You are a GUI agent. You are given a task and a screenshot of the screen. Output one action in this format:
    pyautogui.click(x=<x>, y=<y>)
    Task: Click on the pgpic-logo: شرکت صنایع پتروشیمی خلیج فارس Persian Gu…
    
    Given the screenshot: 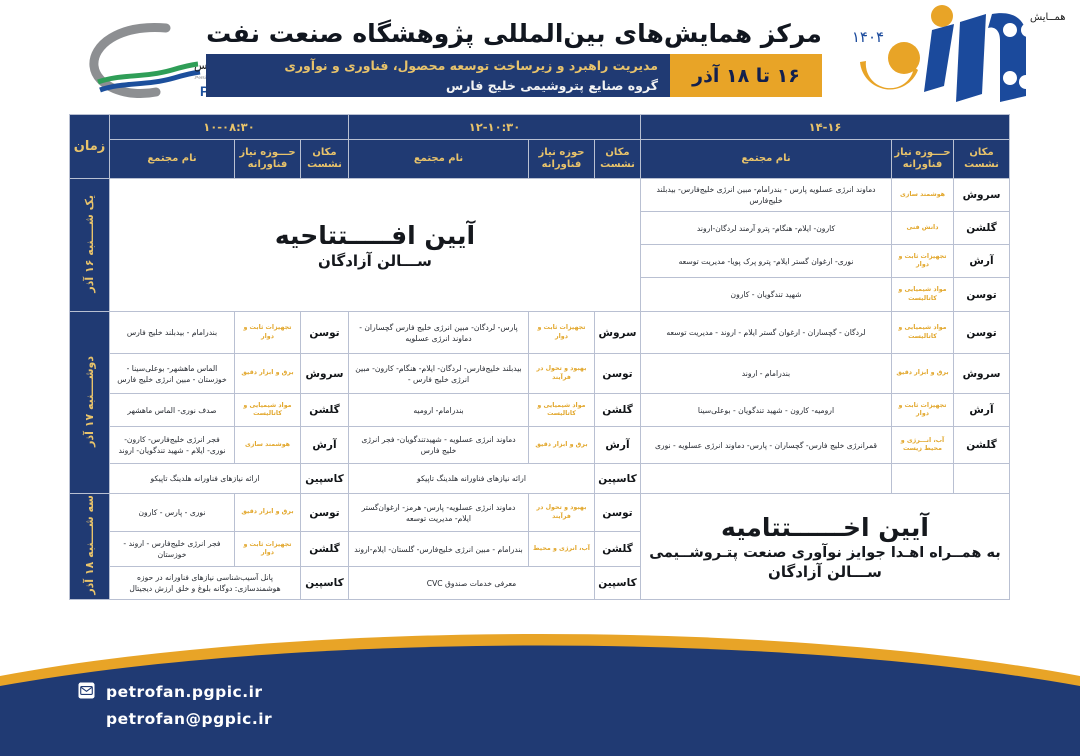 What is the action you would take?
    pyautogui.click(x=218, y=62)
    